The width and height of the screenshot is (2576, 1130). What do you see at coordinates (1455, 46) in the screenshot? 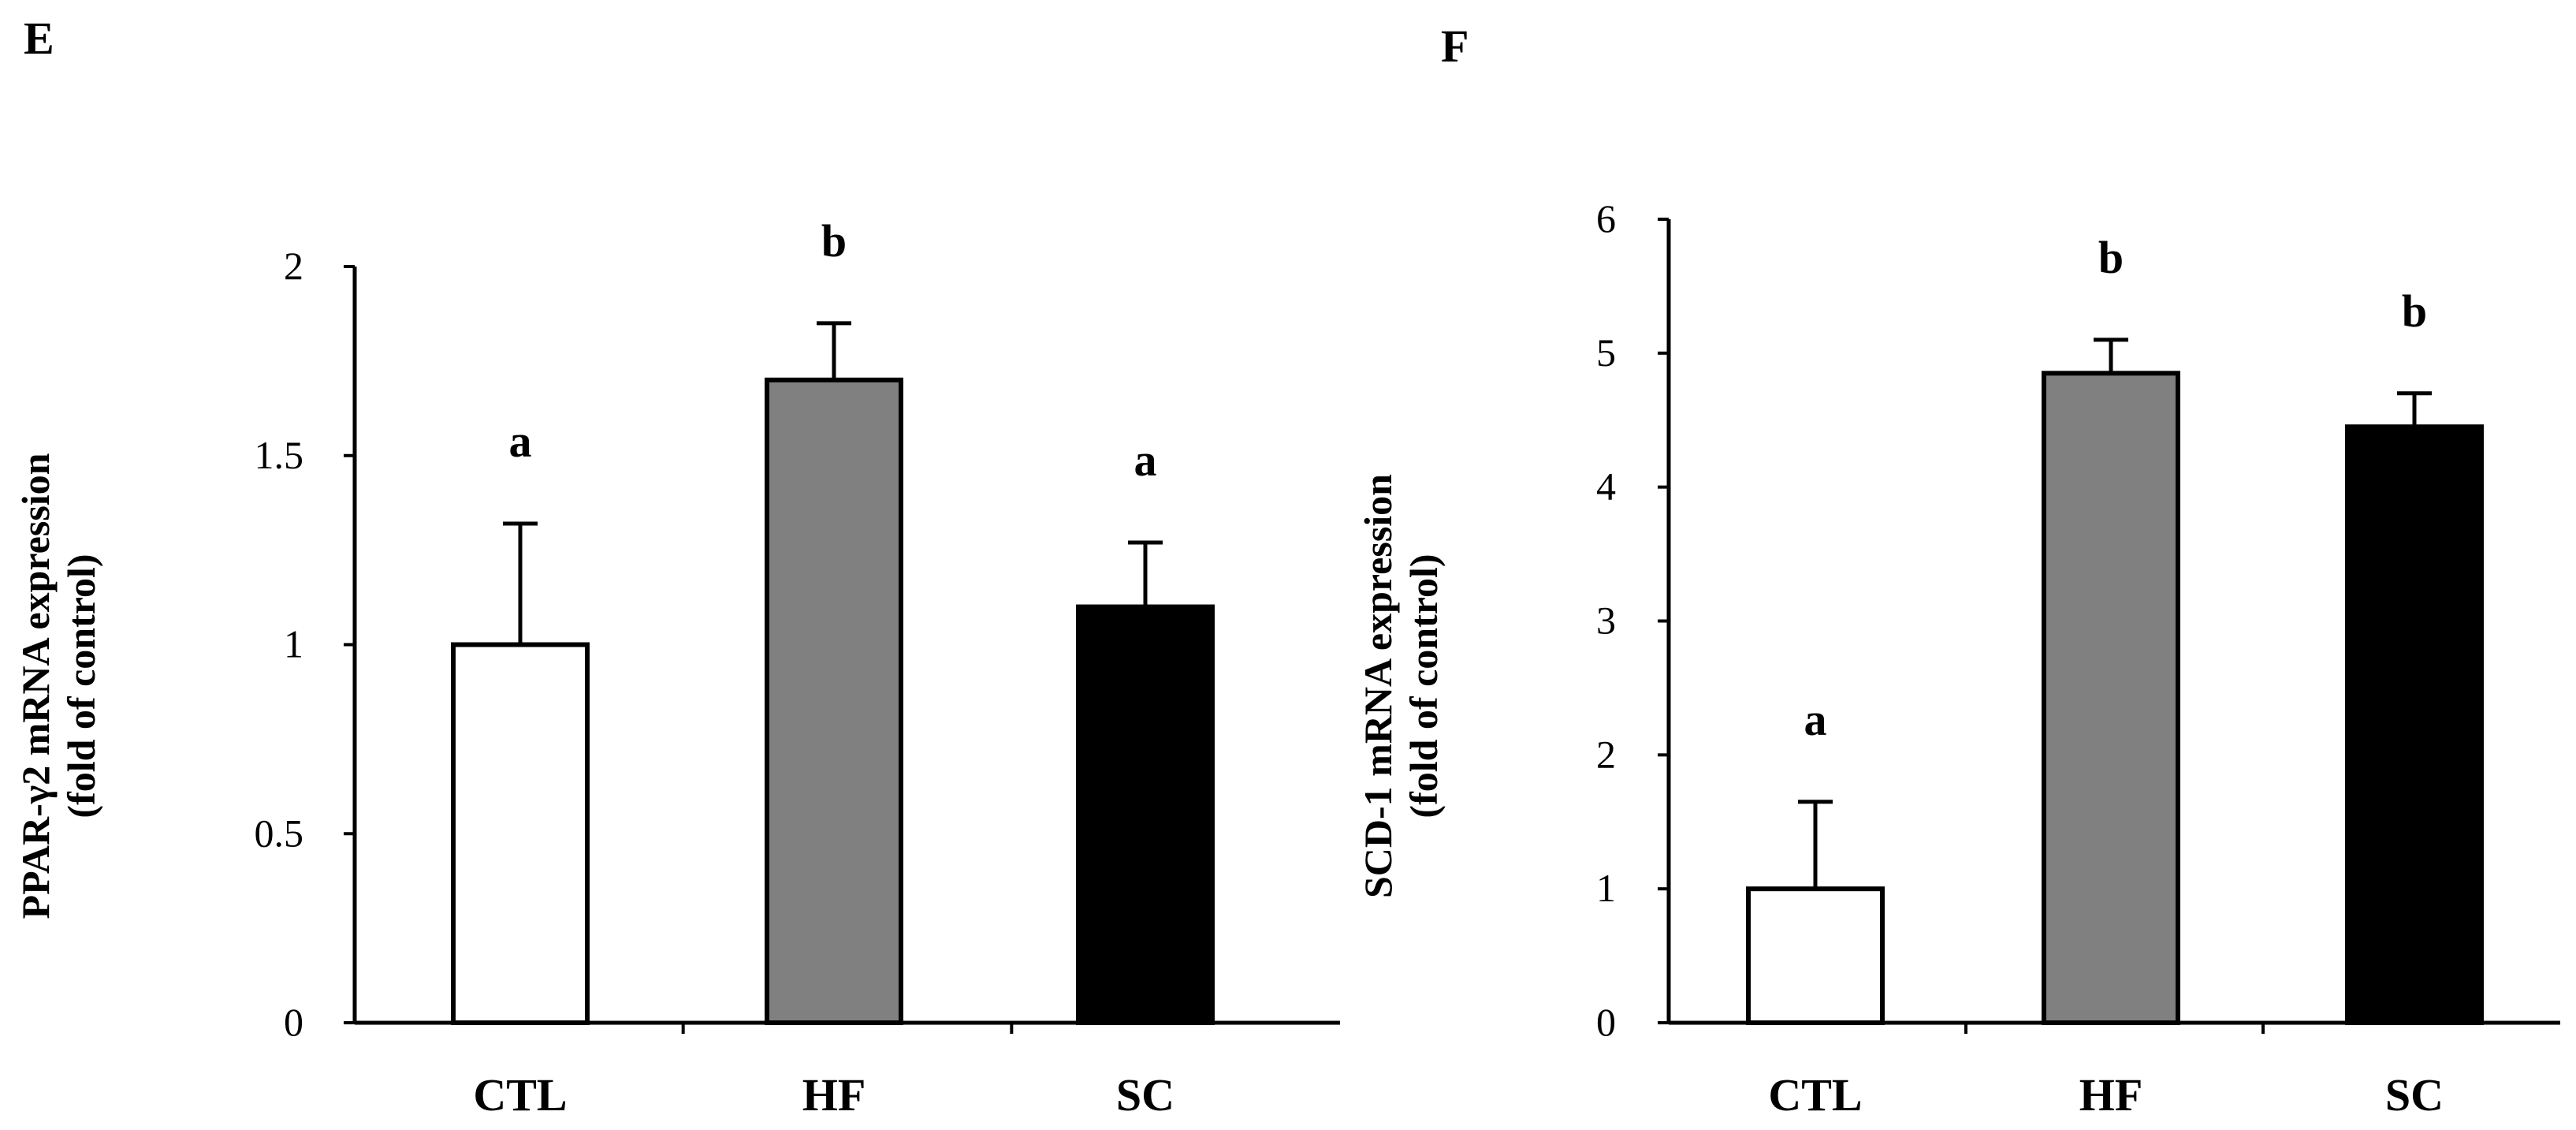
I see `panel-letter-f: F` at bounding box center [1455, 46].